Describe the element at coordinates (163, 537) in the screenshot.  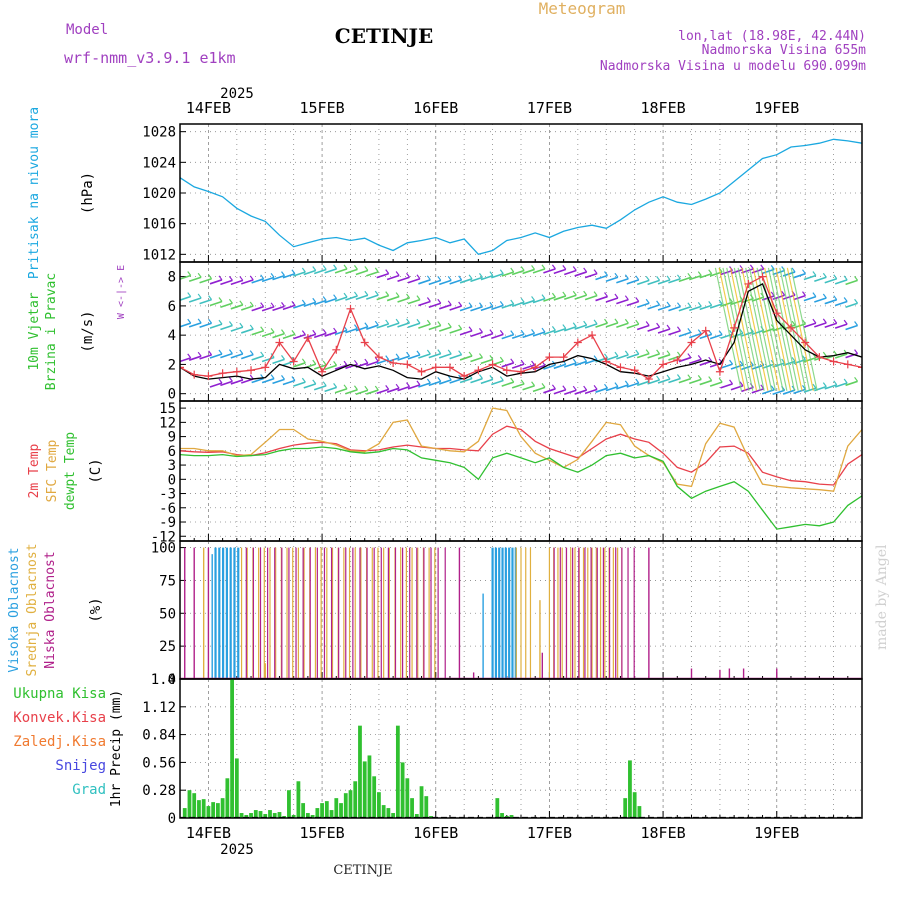
I see `ytick-label: -12` at that location.